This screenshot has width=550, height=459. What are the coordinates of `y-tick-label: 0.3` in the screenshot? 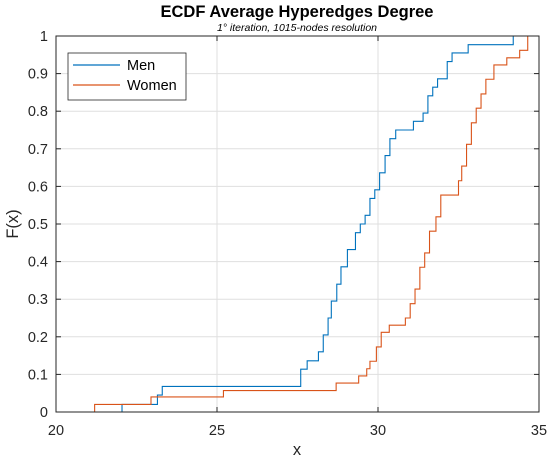 It's located at (38, 300).